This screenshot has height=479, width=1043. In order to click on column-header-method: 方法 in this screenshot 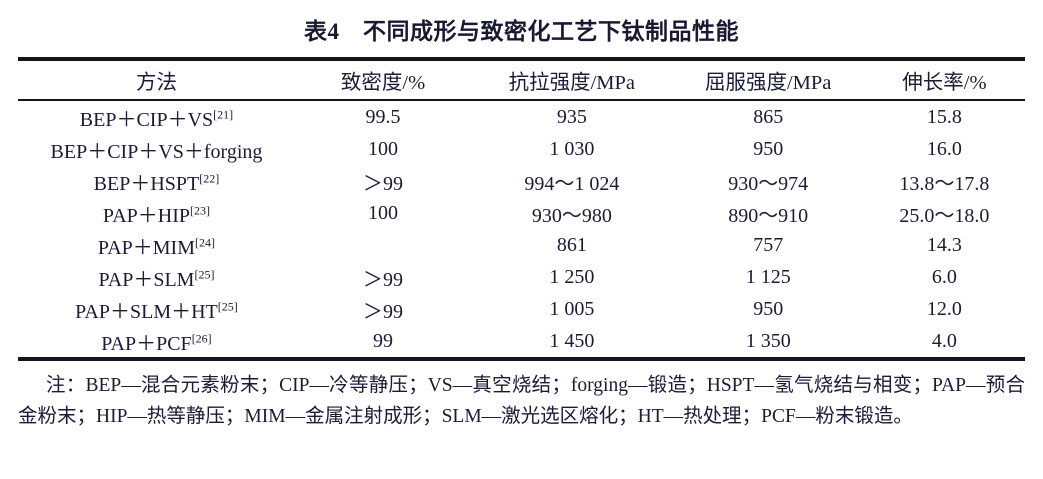, I will do `click(156, 83)`.